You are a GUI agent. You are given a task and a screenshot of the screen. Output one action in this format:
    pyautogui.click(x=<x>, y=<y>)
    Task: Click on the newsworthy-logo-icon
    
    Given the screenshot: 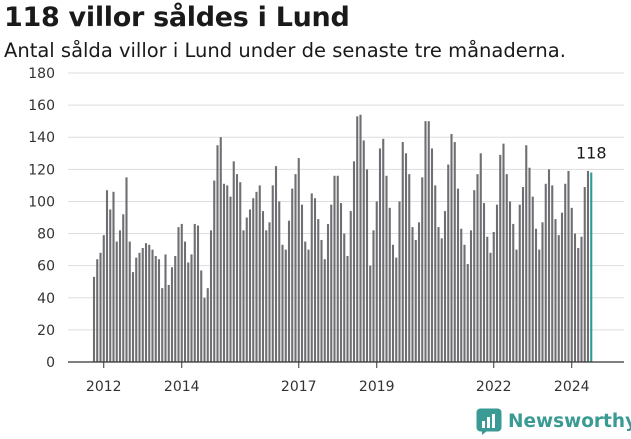 What is the action you would take?
    pyautogui.click(x=489, y=421)
    